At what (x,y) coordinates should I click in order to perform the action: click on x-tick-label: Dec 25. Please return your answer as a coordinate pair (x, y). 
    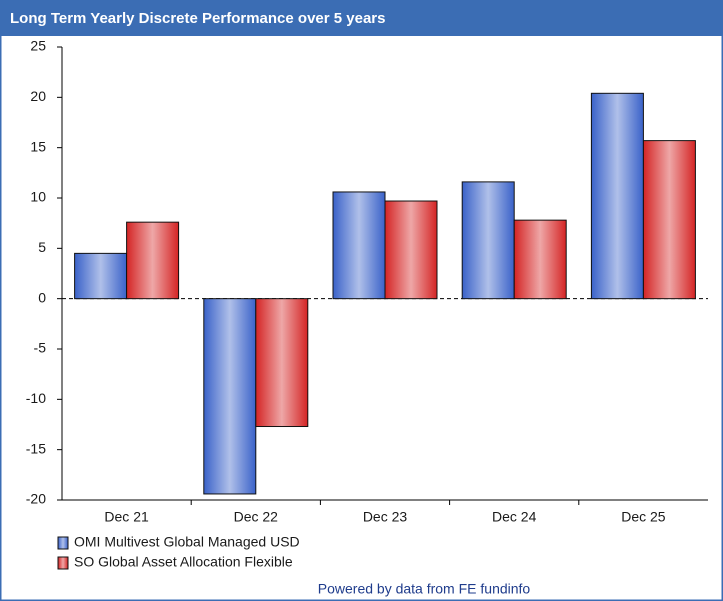
    Looking at the image, I should click on (643, 517).